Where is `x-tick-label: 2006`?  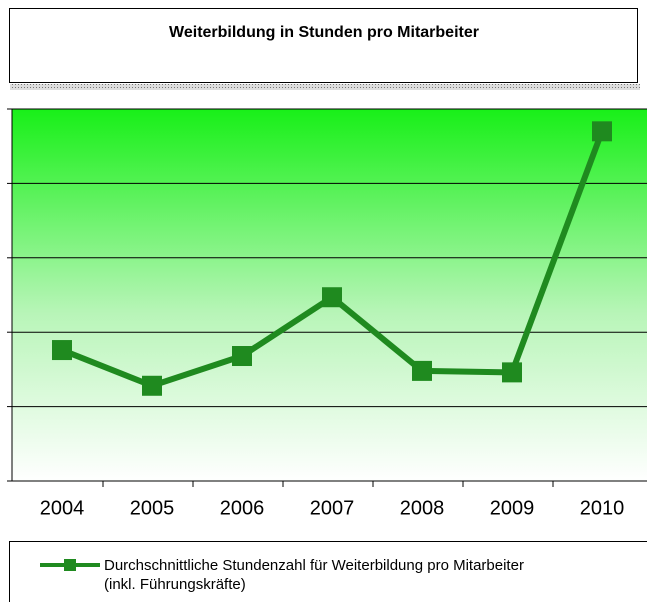
x-tick-label: 2006 is located at coordinates (242, 508).